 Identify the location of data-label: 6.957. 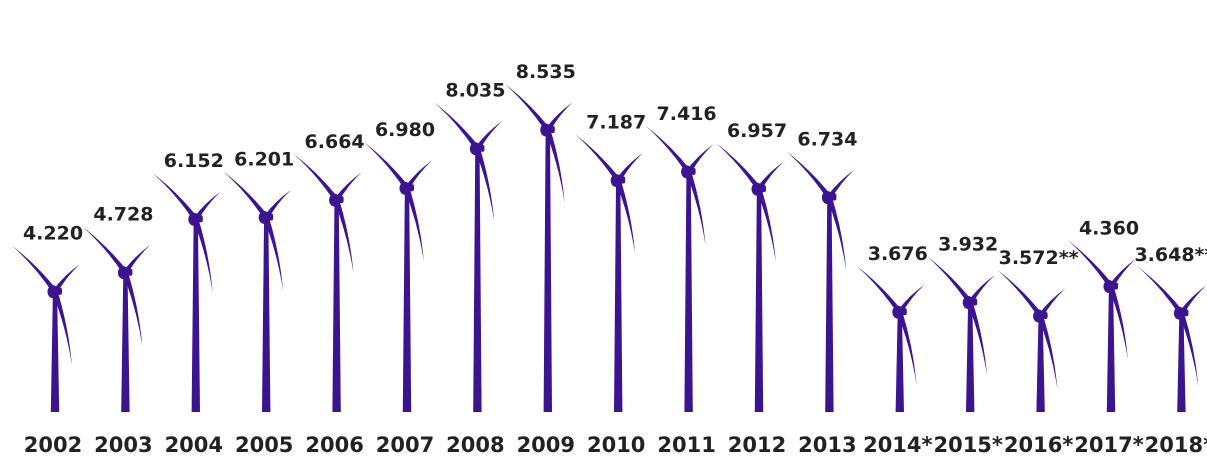
(757, 131).